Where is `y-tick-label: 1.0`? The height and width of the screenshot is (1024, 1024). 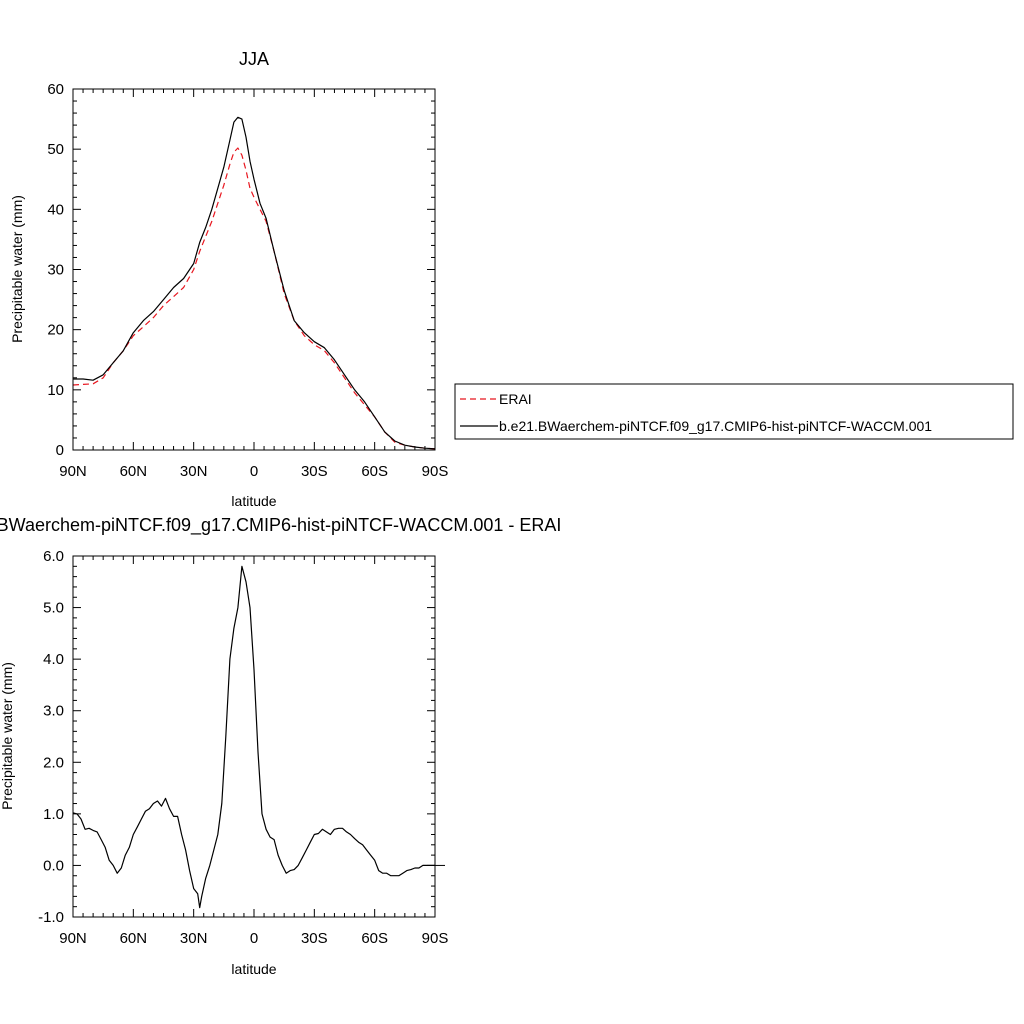
y-tick-label: 1.0 is located at coordinates (53, 814).